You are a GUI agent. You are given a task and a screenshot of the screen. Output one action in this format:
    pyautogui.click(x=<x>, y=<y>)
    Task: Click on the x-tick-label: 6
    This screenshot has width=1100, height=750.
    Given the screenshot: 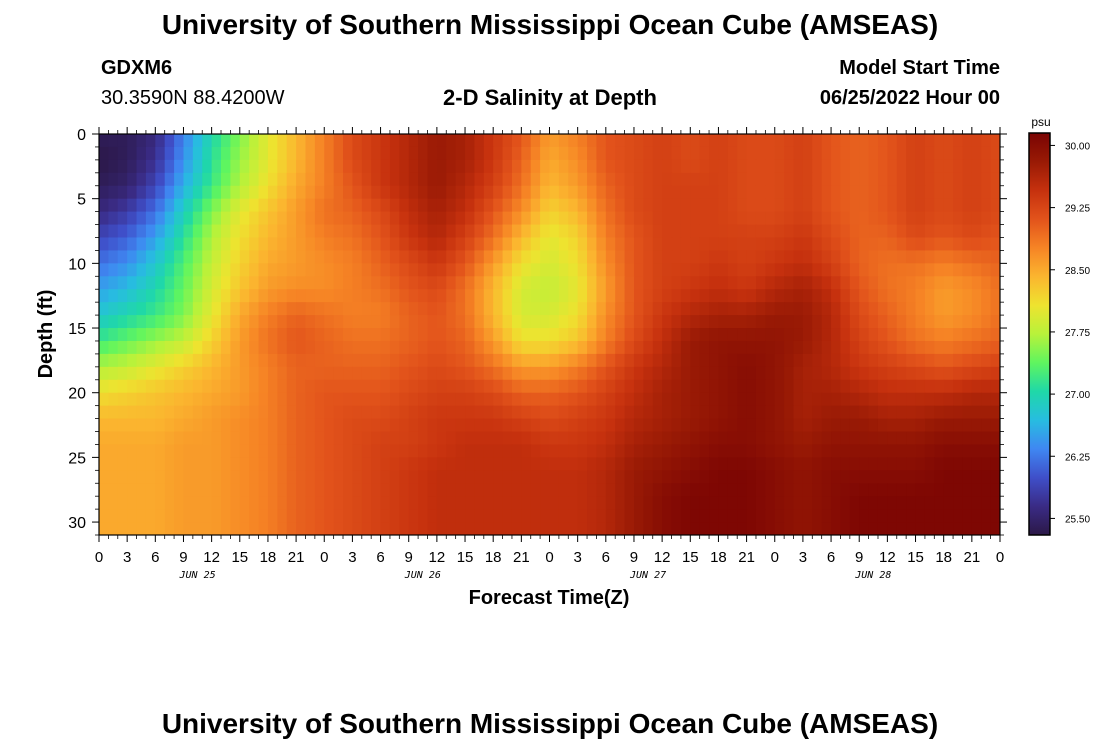 What is the action you would take?
    pyautogui.click(x=380, y=557)
    